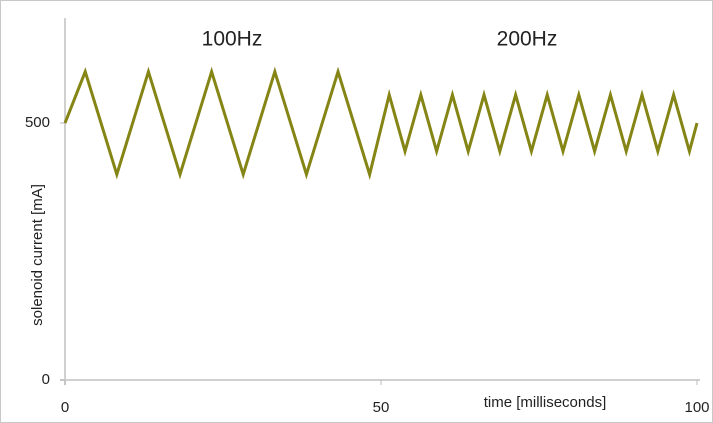  What do you see at coordinates (696, 407) in the screenshot?
I see `x-tick-label: 100` at bounding box center [696, 407].